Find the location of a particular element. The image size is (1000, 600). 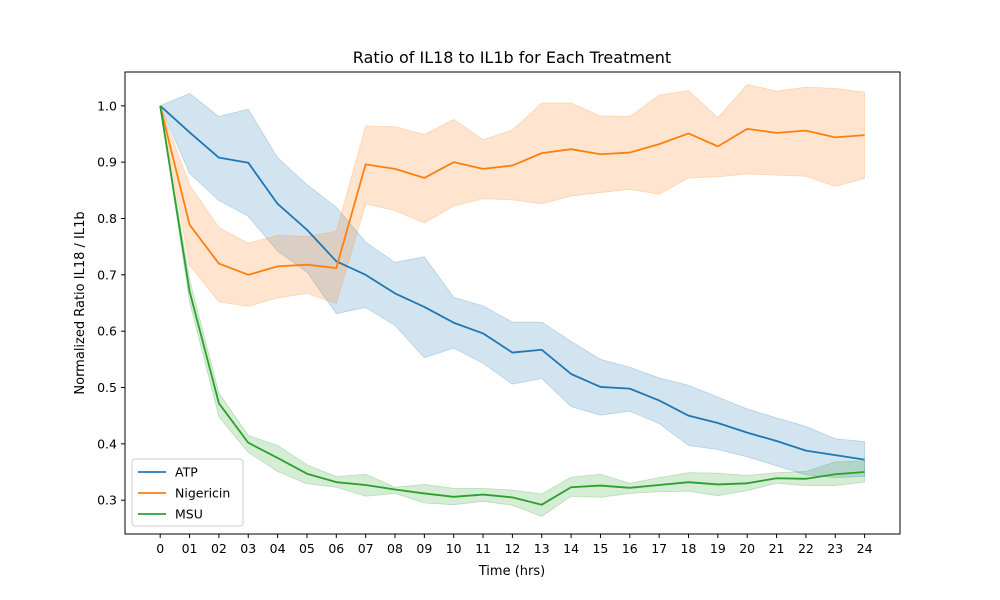

y-tick-label: 0.3 is located at coordinates (107, 500).